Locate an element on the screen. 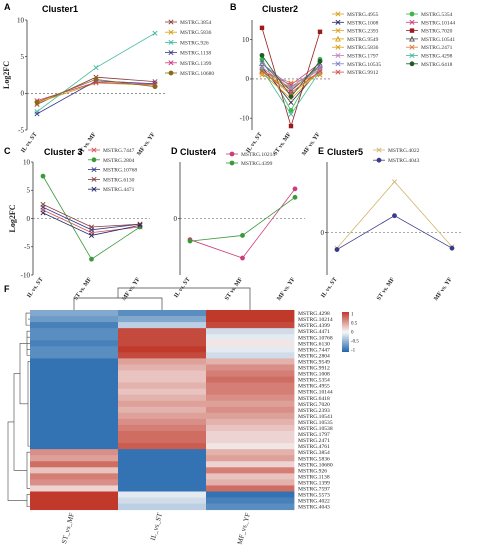  heatmap-row-label-mstrg-926: MSTRG.926 is located at coordinates (312, 471).